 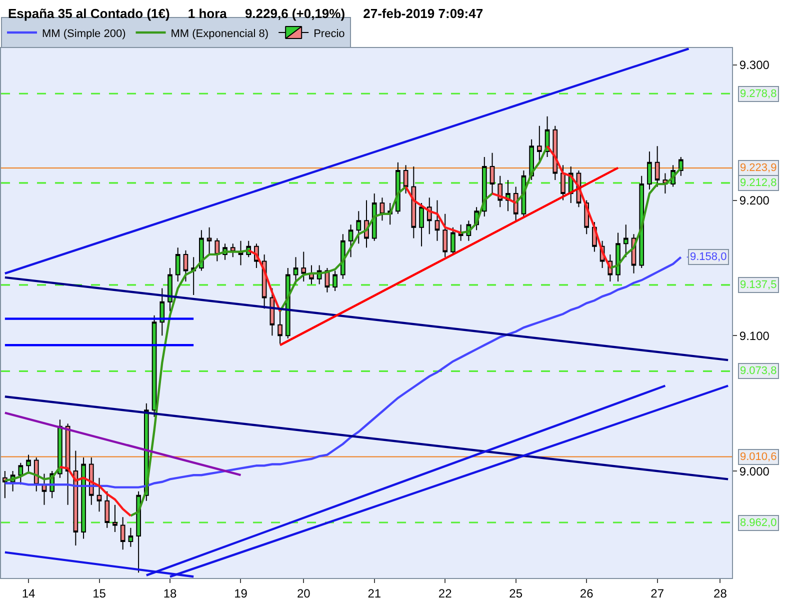 I want to click on ref-line-label: 9.212,8, so click(x=758, y=183).